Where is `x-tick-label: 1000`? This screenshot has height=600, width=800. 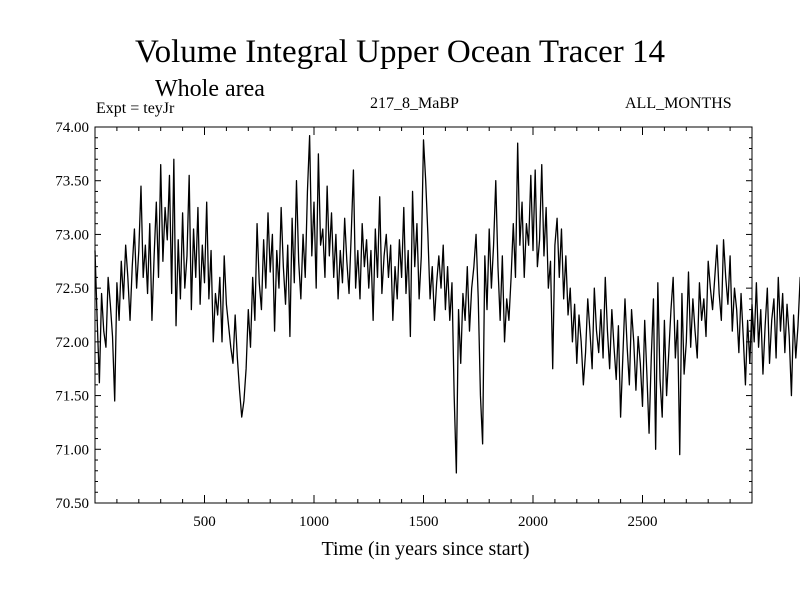
x-tick-label: 1000 is located at coordinates (314, 522).